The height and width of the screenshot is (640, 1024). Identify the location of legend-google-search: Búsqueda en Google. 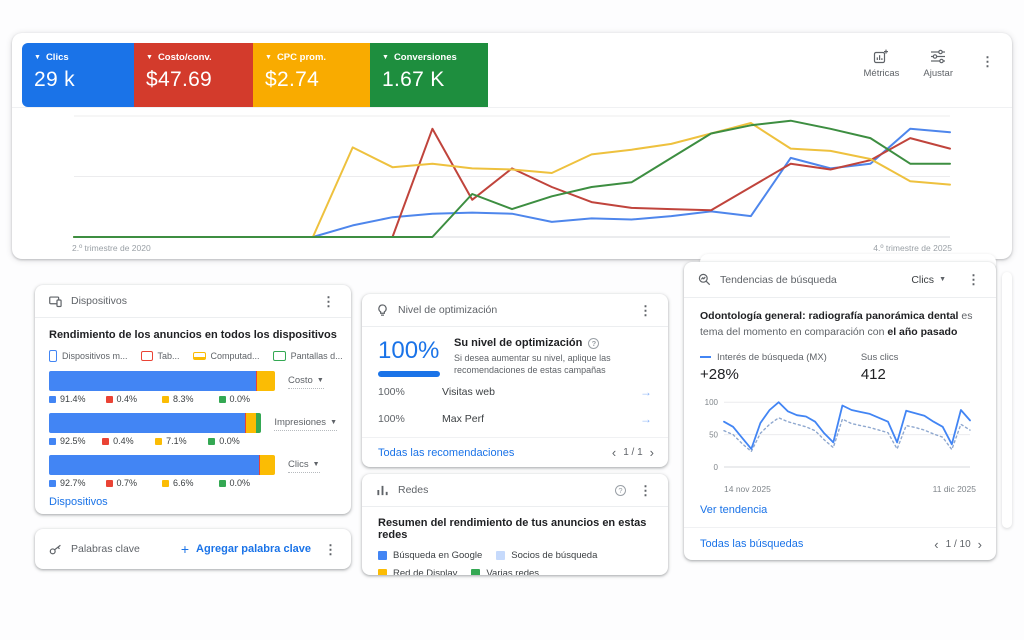
(430, 555).